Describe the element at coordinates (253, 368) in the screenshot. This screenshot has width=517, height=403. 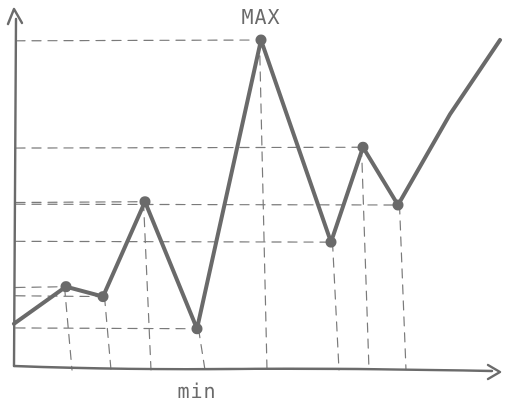
I see `x-axis` at that location.